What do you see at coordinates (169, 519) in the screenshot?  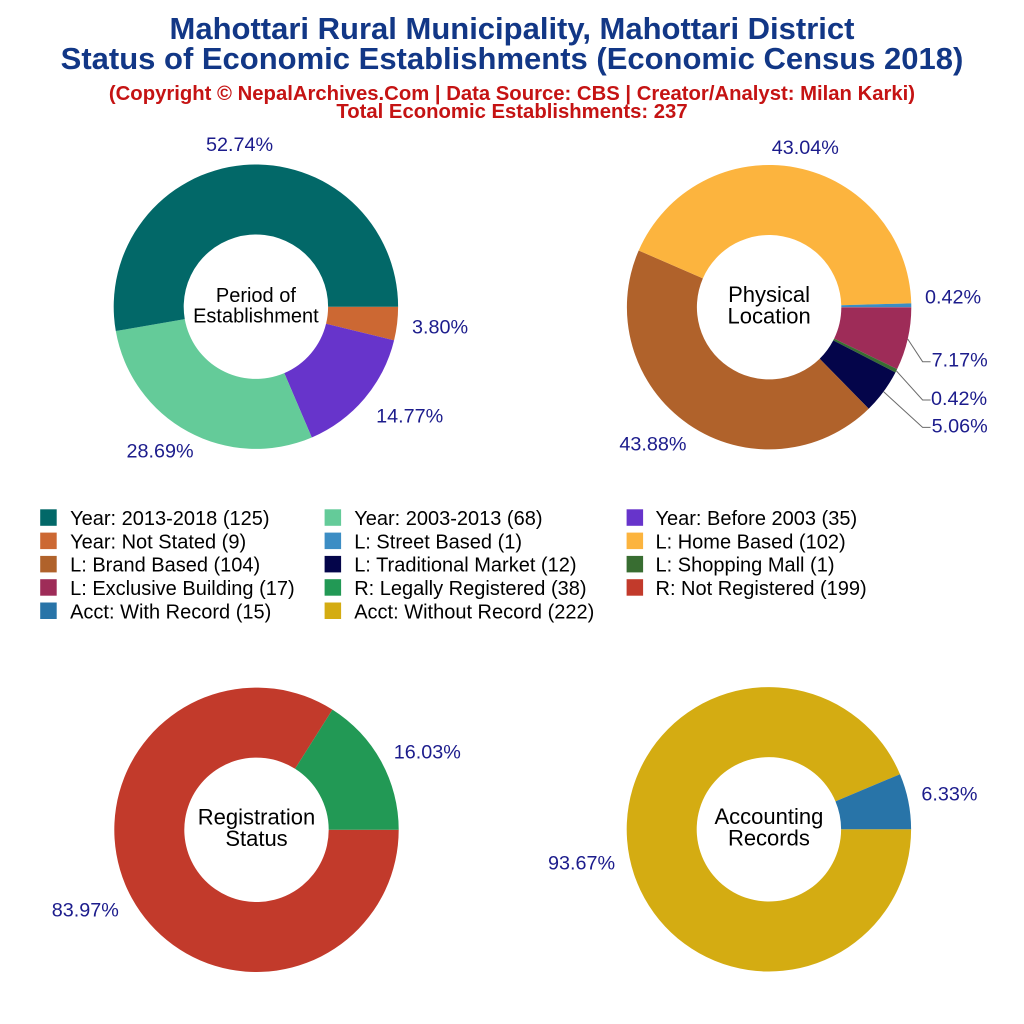 I see `svg-text: Year: 2013-2018 (125)` at bounding box center [169, 519].